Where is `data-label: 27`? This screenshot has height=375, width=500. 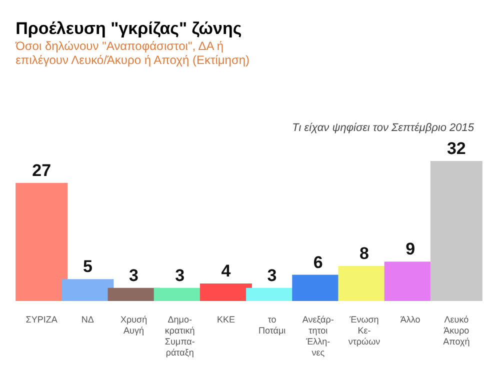
data-label: 27 is located at coordinates (42, 170).